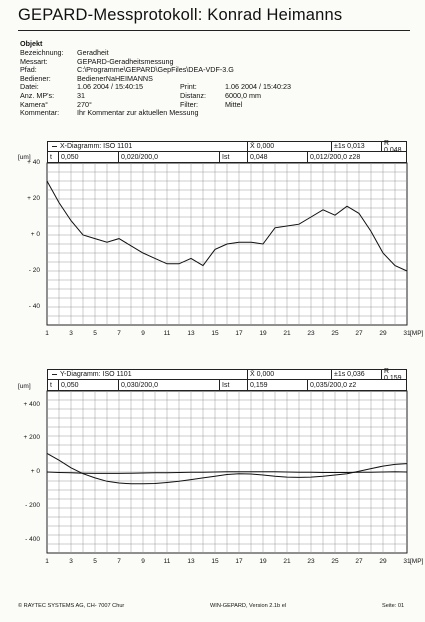 The image size is (425, 622). Describe the element at coordinates (278, 385) in the screenshot. I see `y-ist-value: 0,159` at that location.